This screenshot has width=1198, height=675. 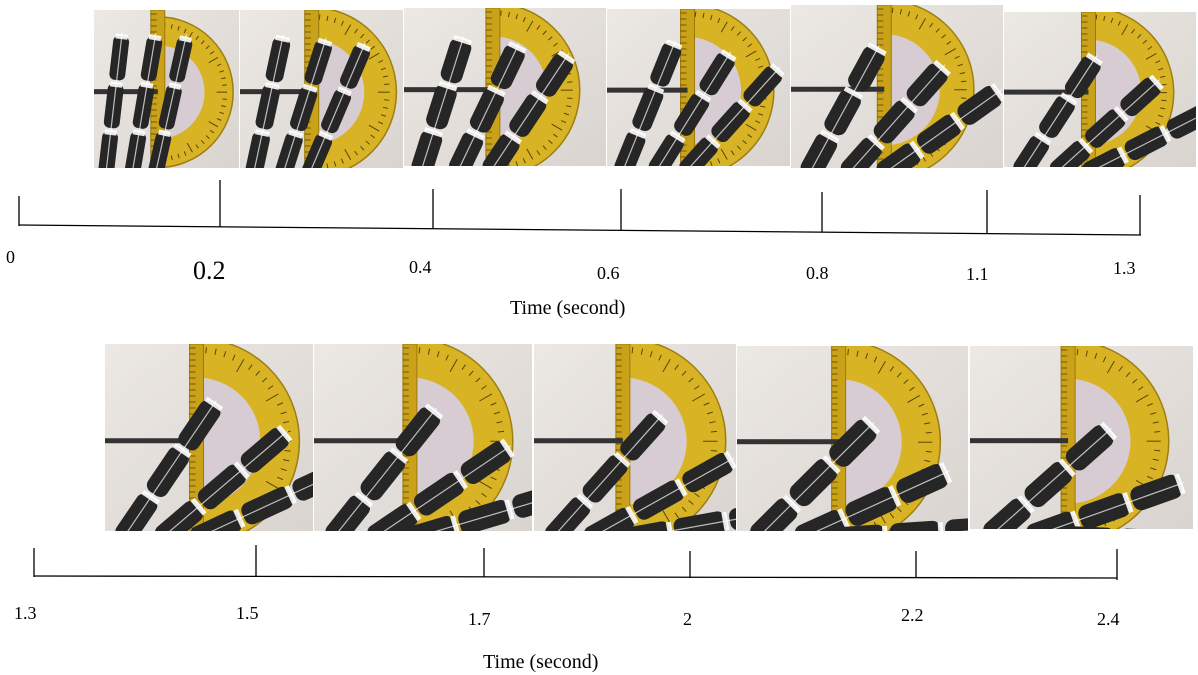 What do you see at coordinates (687, 619) in the screenshot?
I see `bottom-tick-label: 2` at bounding box center [687, 619].